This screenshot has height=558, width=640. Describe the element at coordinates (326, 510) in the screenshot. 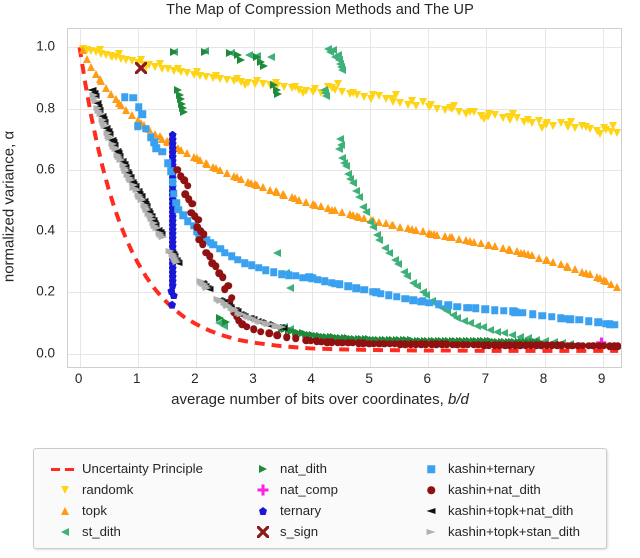

I see `legend-item: ternary` at that location.